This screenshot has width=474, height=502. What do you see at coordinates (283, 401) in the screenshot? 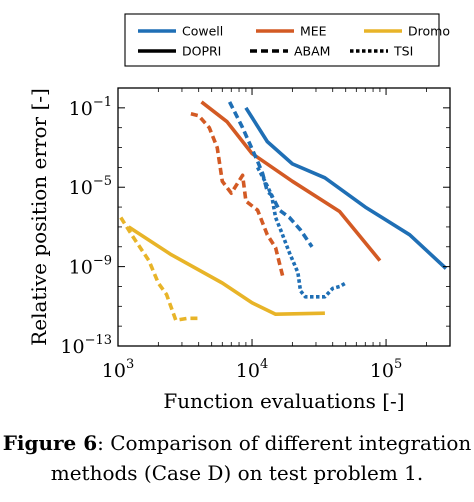
I see `x-axis-label: Function evaluations [-]` at bounding box center [283, 401].